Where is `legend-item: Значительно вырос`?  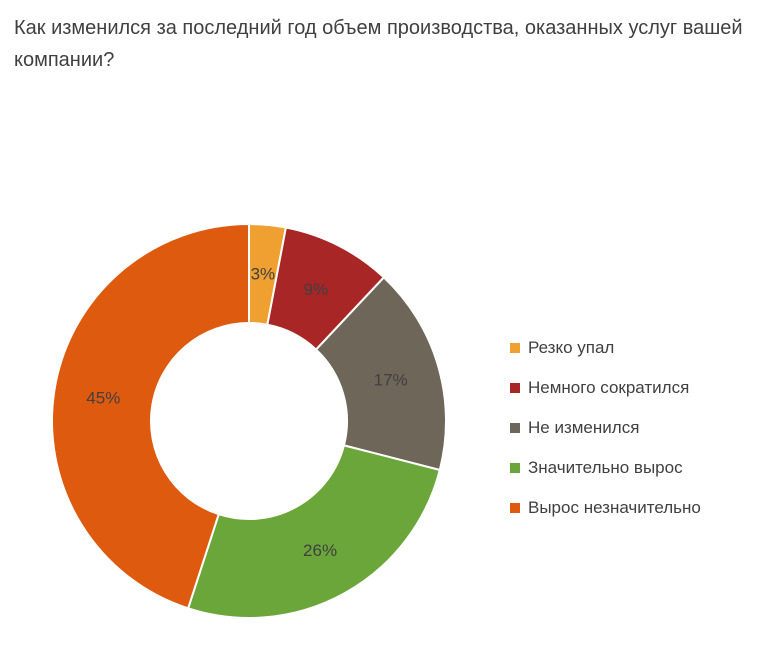 legend-item: Значительно вырос is located at coordinates (605, 468).